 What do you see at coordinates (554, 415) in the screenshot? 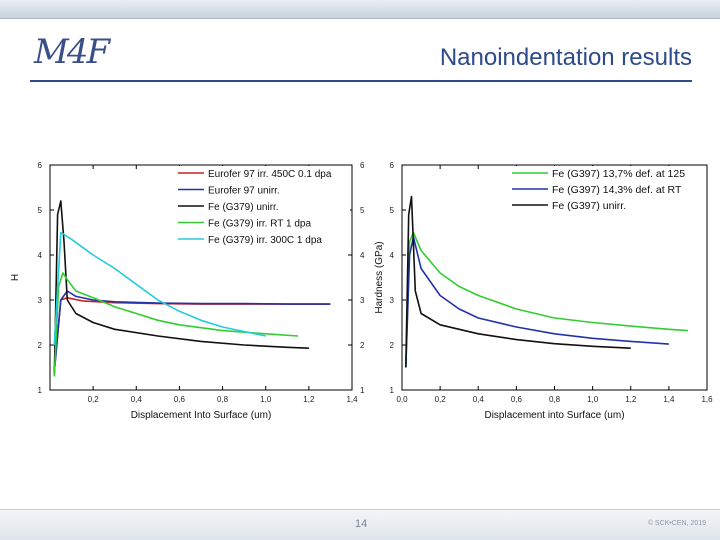
I see `x-axis-label: Displacement into Surface (um)` at bounding box center [554, 415].